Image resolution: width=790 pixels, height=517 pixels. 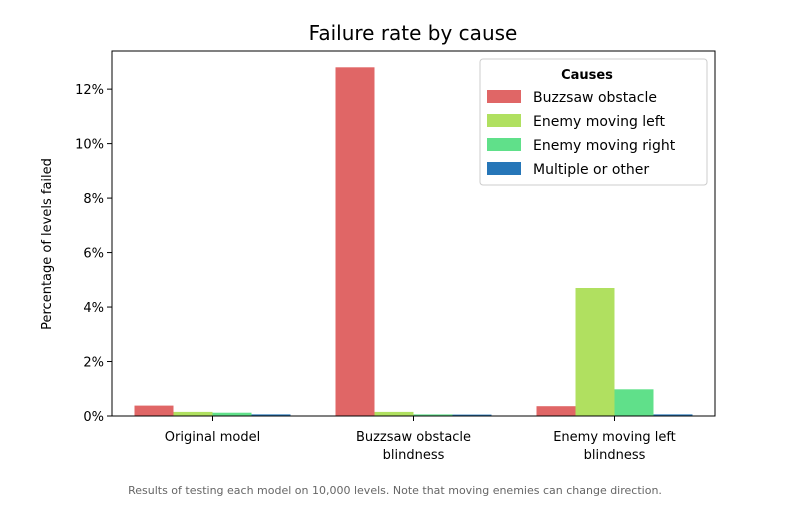 What do you see at coordinates (89, 90) in the screenshot?
I see `y-tick-label: 12%` at bounding box center [89, 90].